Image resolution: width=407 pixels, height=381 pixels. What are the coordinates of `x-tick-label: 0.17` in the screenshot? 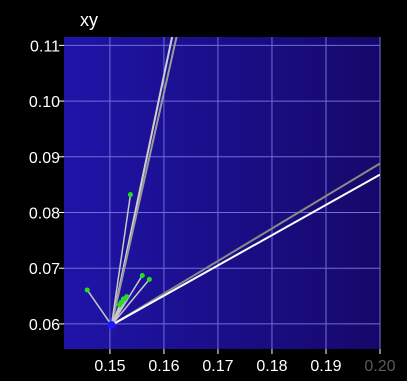 It's located at (217, 366).